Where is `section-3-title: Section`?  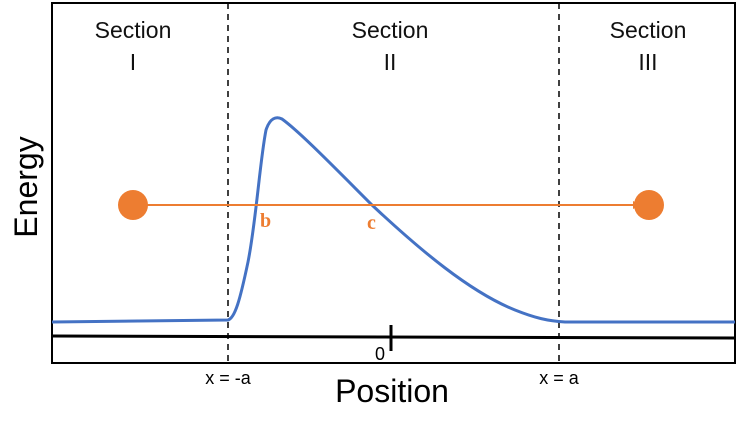
section-3-title: Section is located at coordinates (648, 30).